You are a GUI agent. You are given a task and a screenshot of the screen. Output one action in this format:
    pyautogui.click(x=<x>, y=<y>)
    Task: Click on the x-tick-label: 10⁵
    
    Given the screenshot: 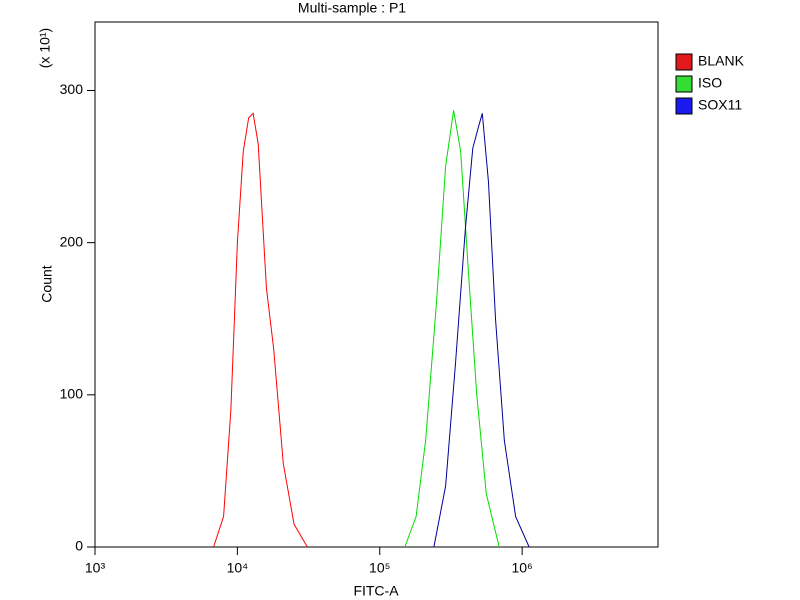 What is the action you would take?
    pyautogui.click(x=379, y=568)
    